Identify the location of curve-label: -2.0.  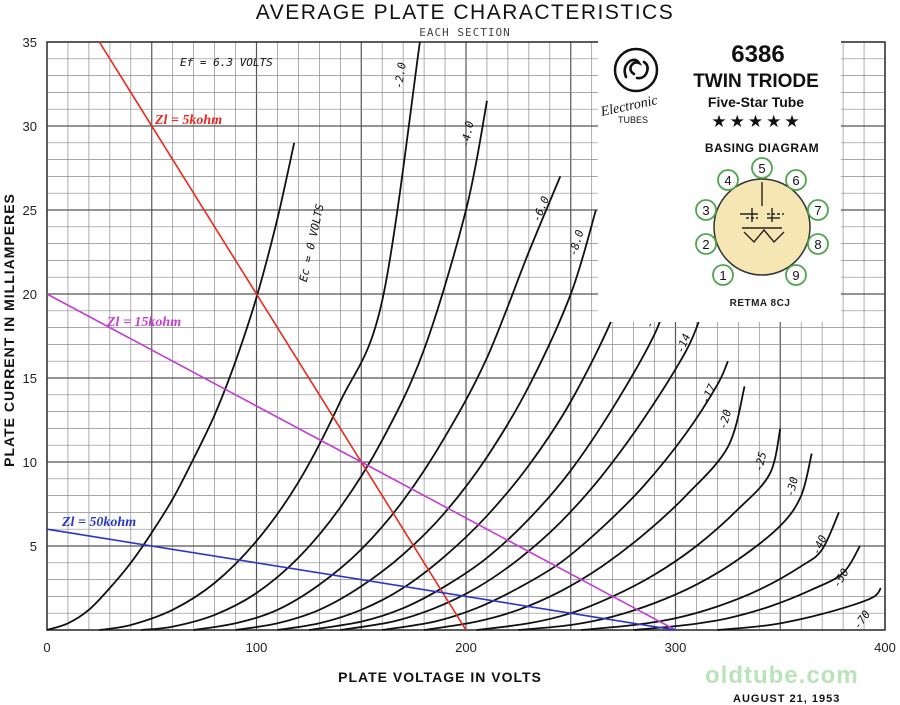
(400, 75).